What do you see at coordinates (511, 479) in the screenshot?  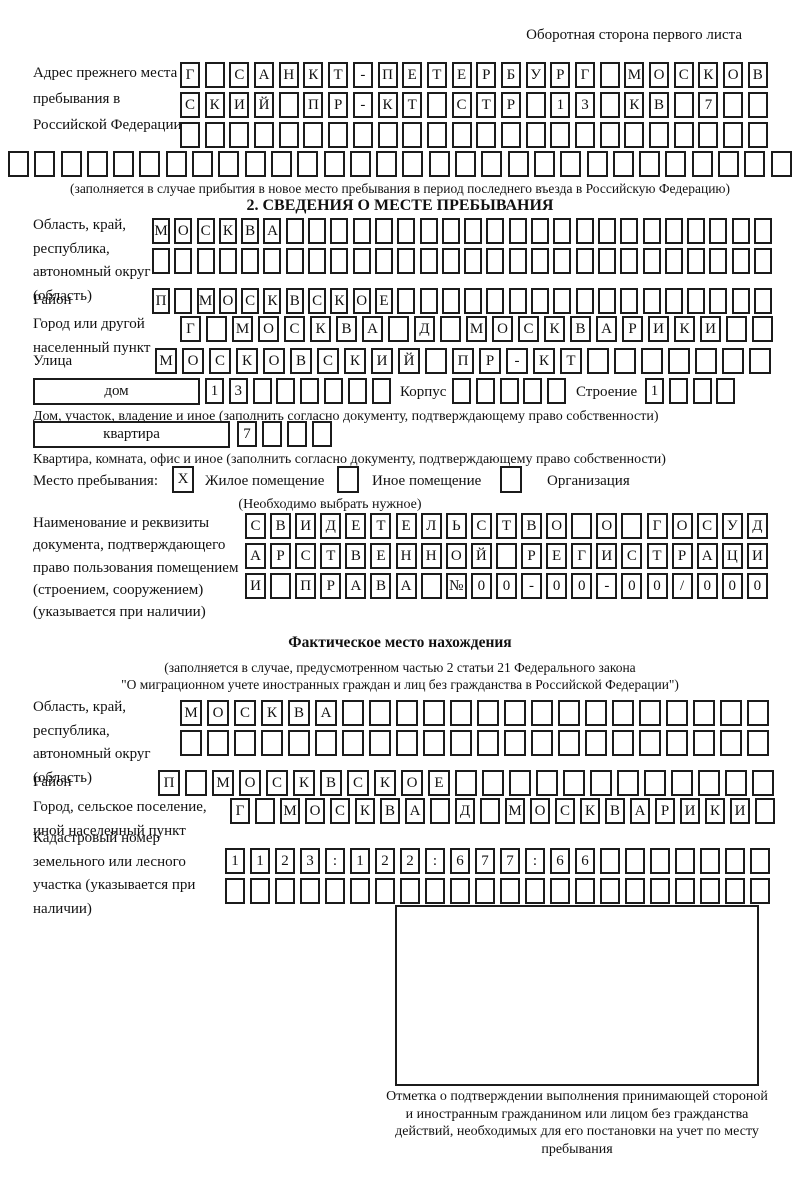 I see `checkbox-organization` at bounding box center [511, 479].